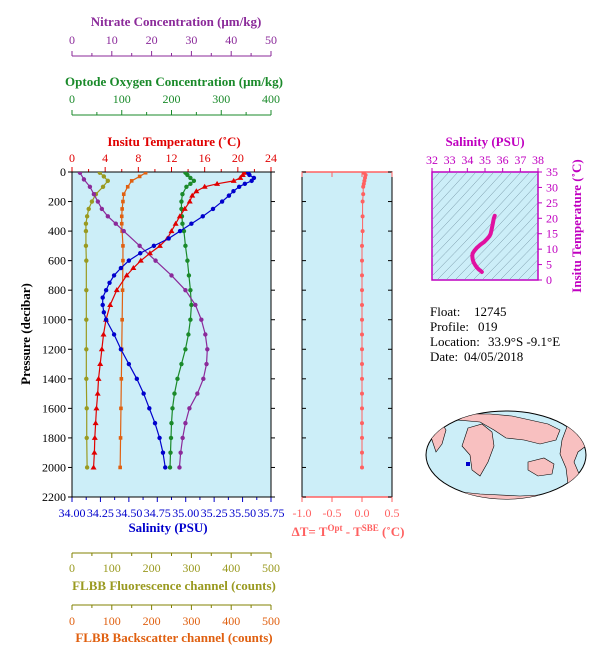 This screenshot has height=662, width=608. Describe the element at coordinates (490, 311) in the screenshot. I see `float-value: 12745` at that location.